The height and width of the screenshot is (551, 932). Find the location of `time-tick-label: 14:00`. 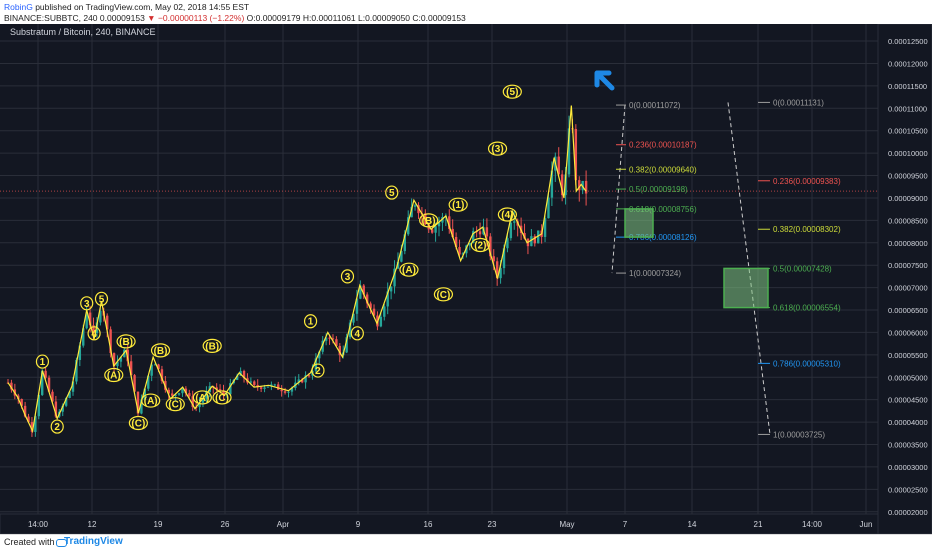

time-tick-label: 14:00 is located at coordinates (812, 524).